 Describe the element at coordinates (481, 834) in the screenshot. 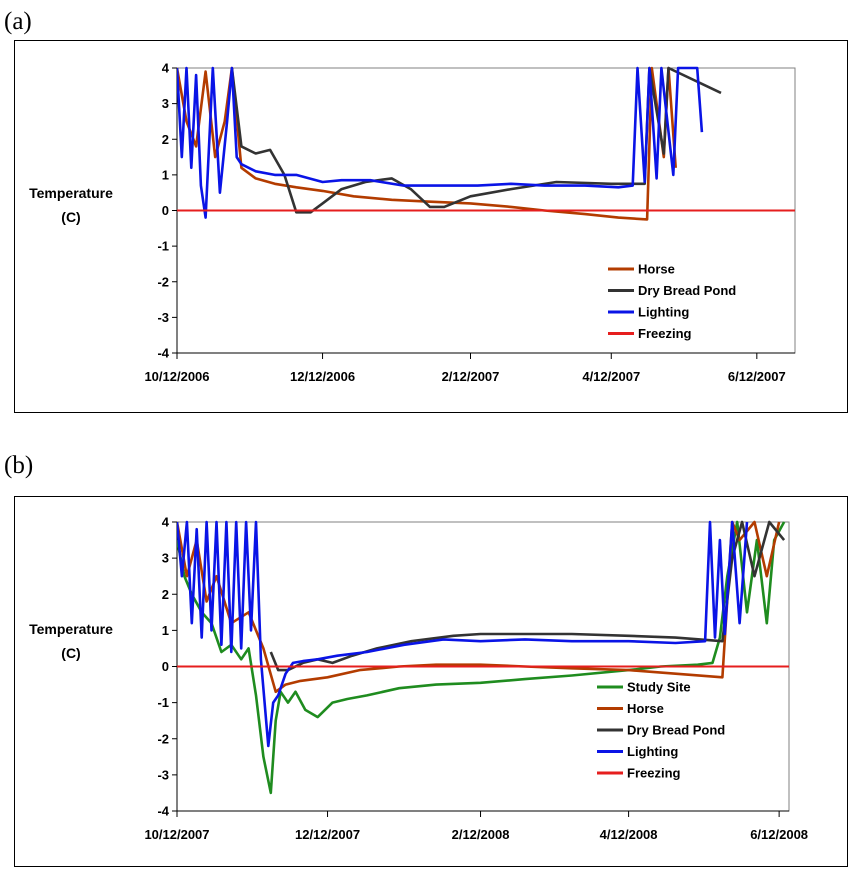

I see `x-tick-label: 2/12/2008` at that location.